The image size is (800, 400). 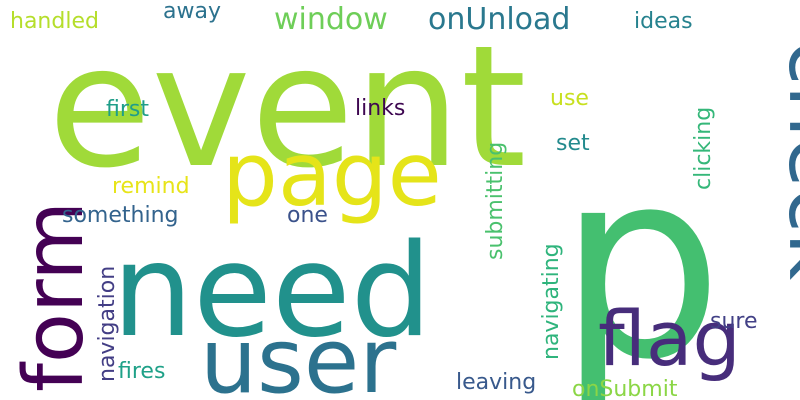 What do you see at coordinates (120, 215) in the screenshot?
I see `word-something: something` at bounding box center [120, 215].